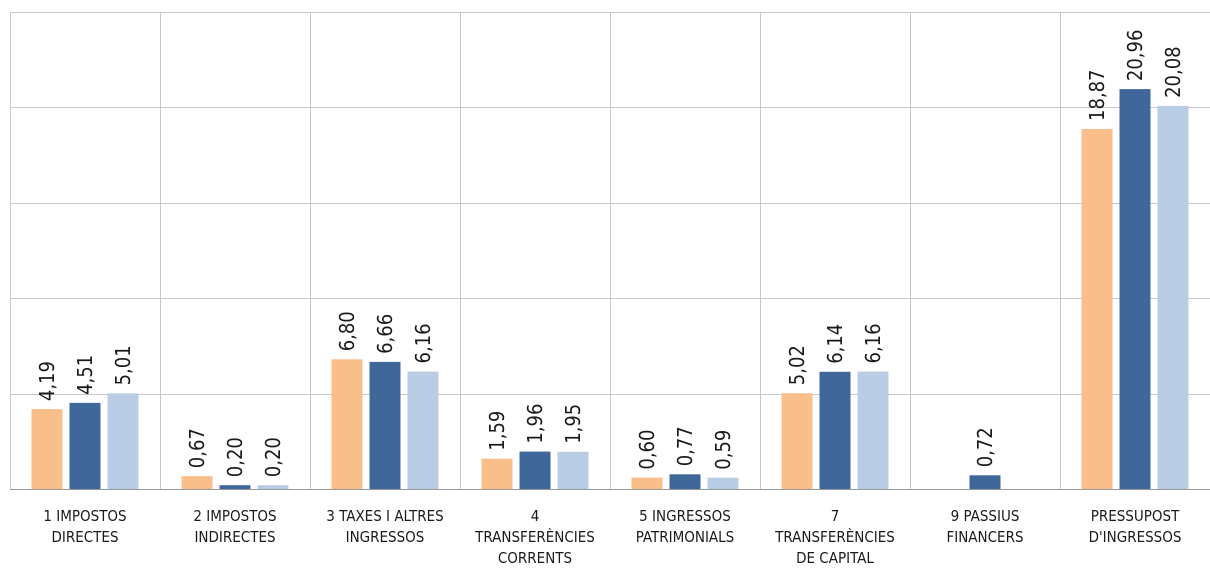 The width and height of the screenshot is (1210, 574). I want to click on data-label: 1,96, so click(535, 424).